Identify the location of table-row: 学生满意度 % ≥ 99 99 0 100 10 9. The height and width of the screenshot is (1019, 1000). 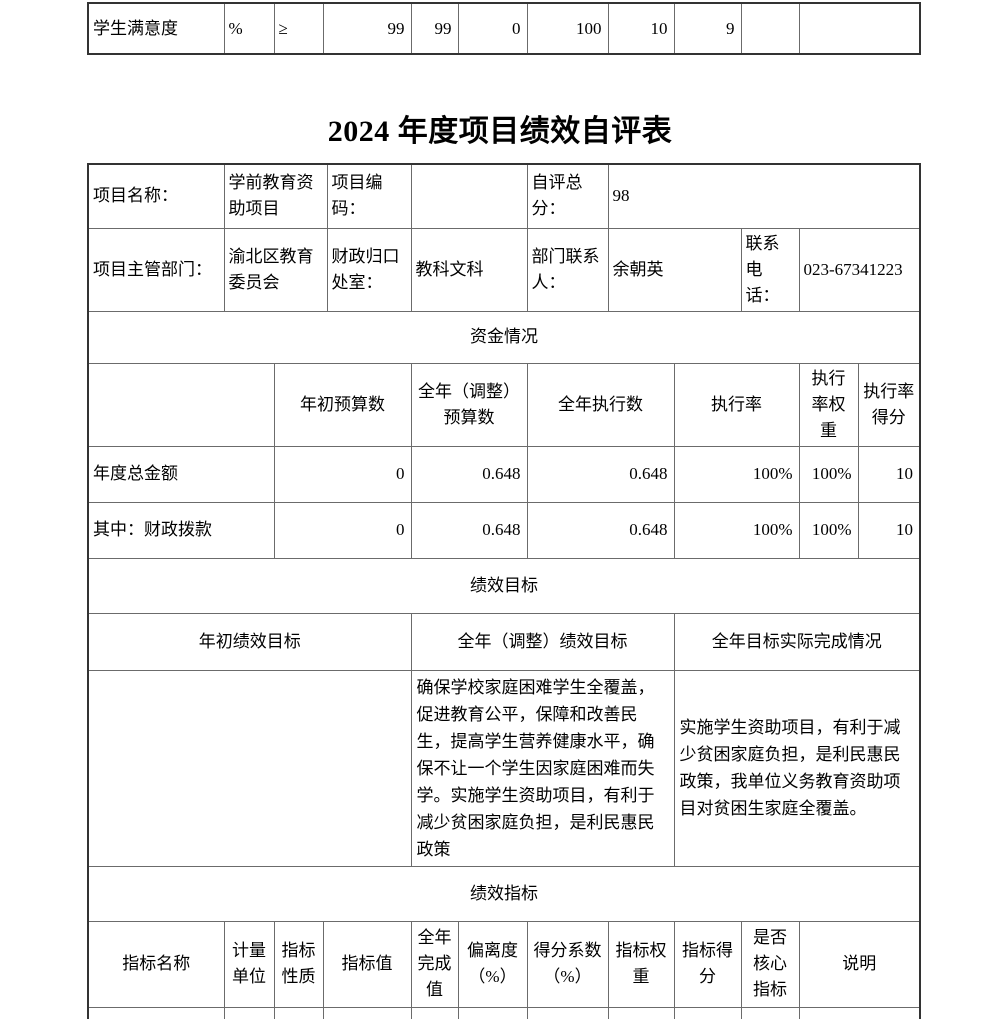
(504, 28).